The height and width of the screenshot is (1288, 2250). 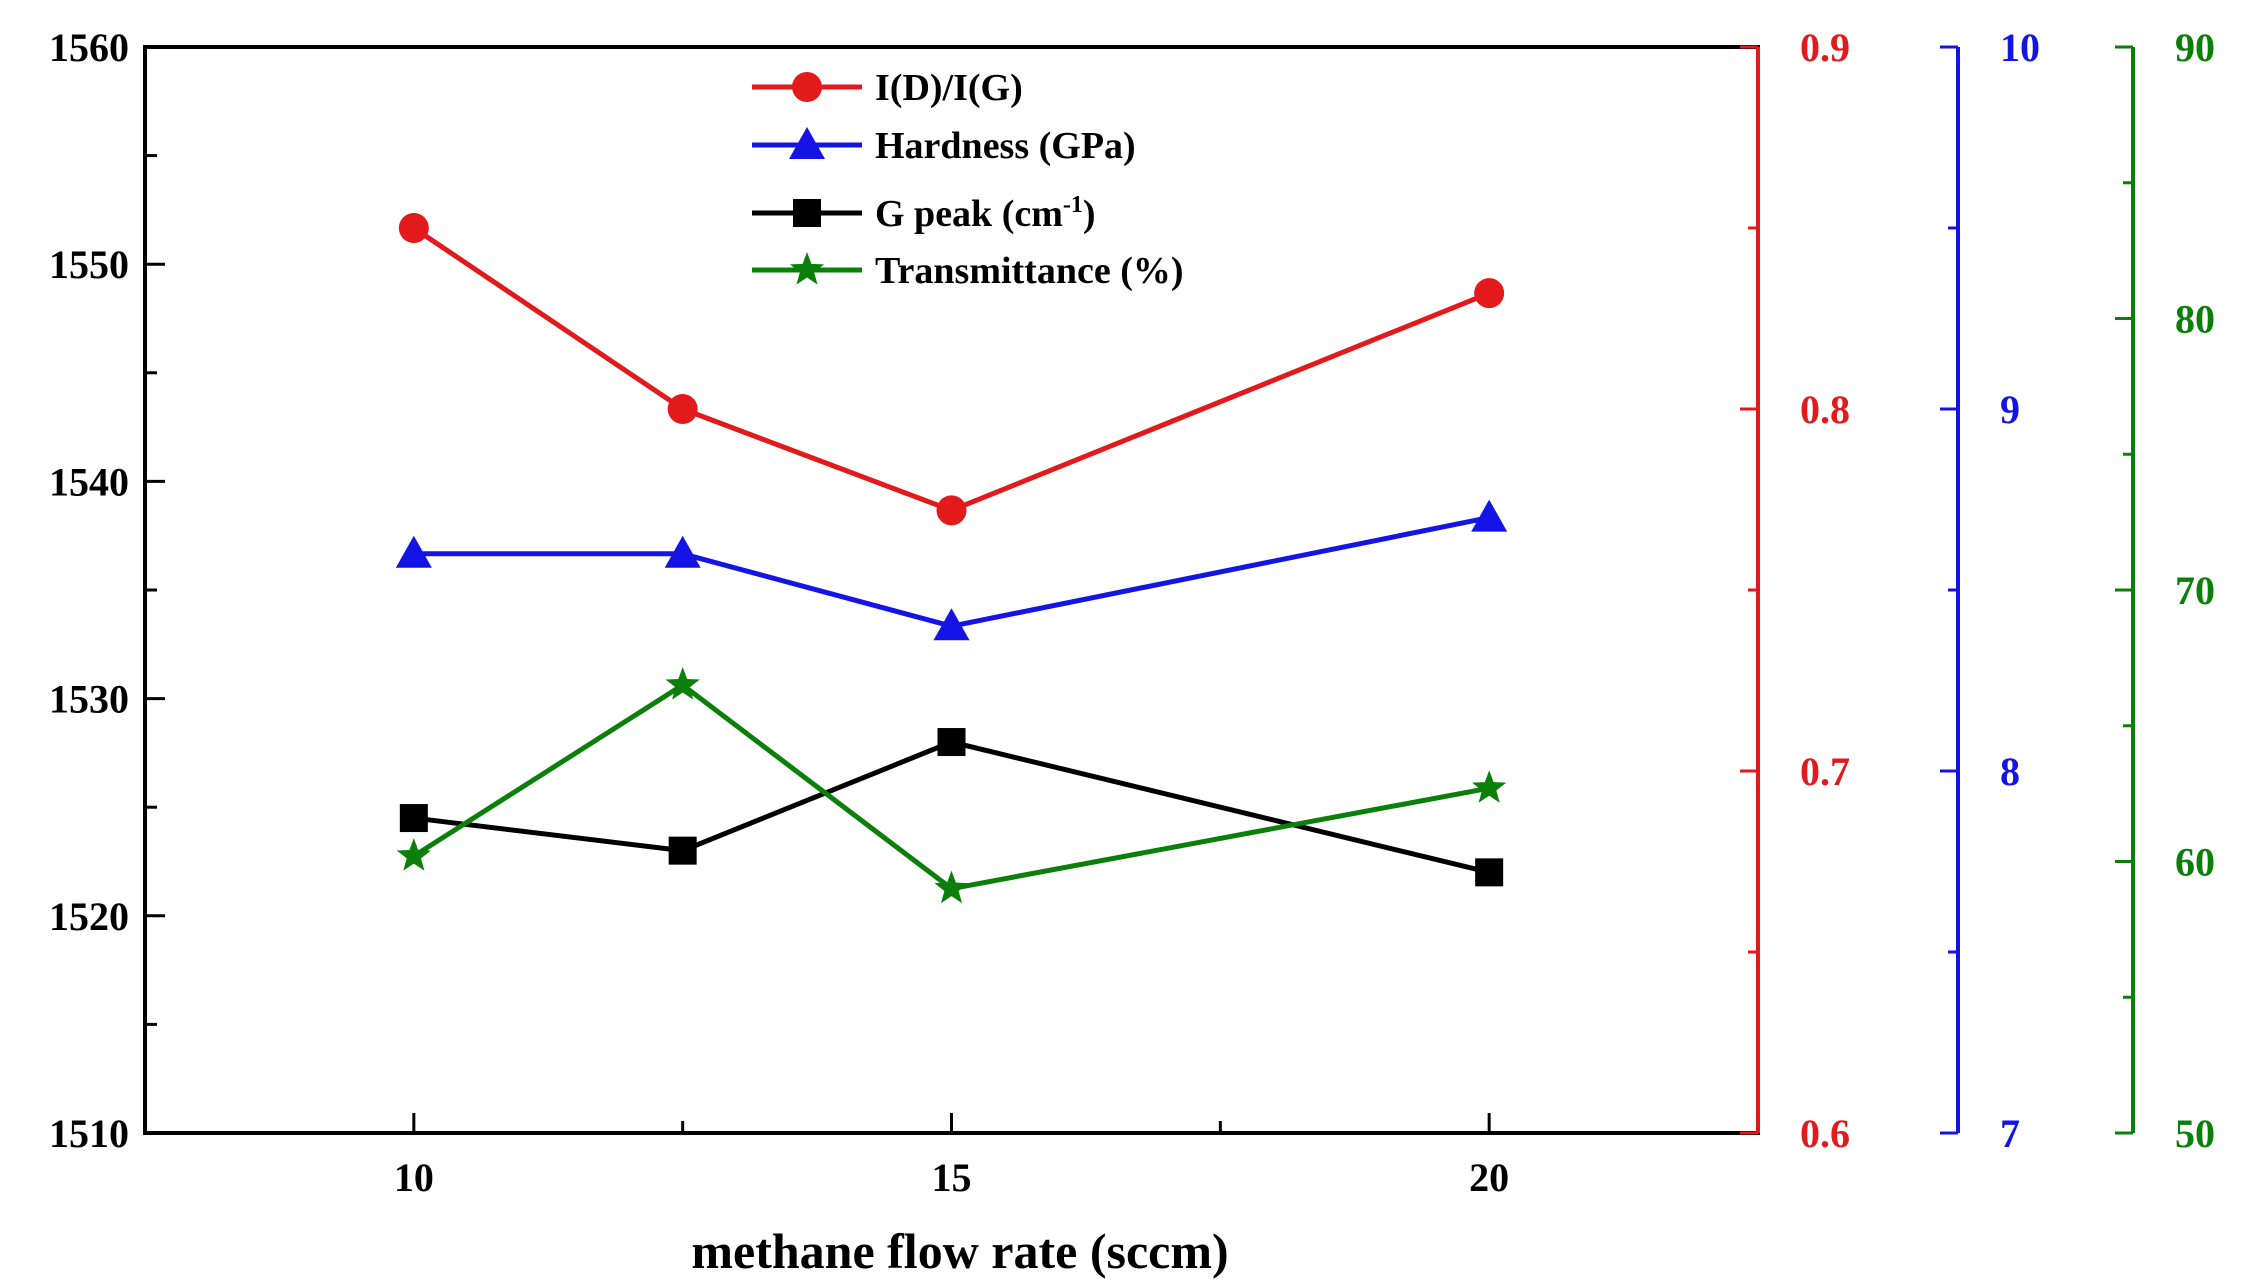 I want to click on blue-tick-label: 9, so click(x=2010, y=409).